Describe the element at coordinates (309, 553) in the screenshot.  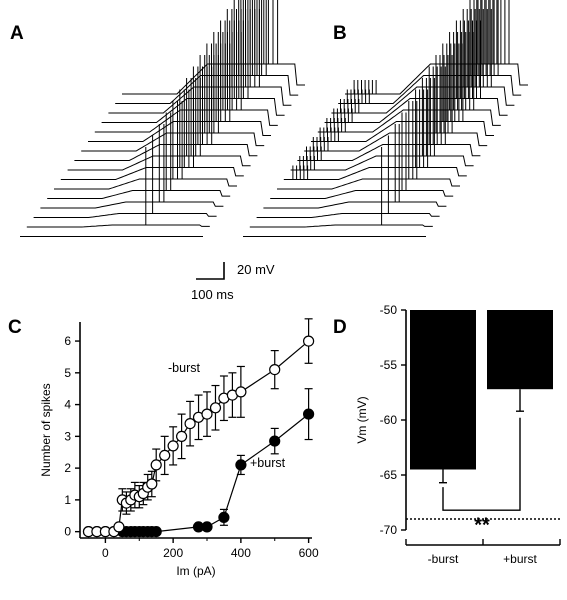
I see `x-tick-label: 600` at that location.